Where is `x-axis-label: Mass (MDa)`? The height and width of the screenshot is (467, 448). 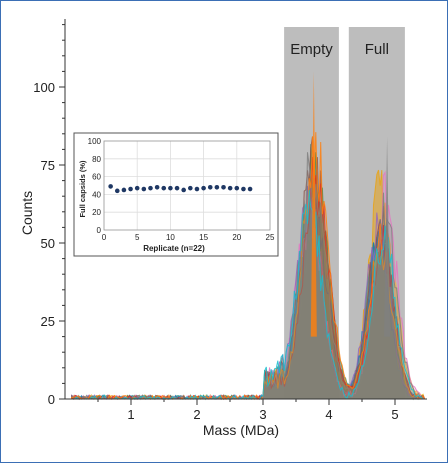
x-axis-label: Mass (MDa) is located at coordinates (241, 430).